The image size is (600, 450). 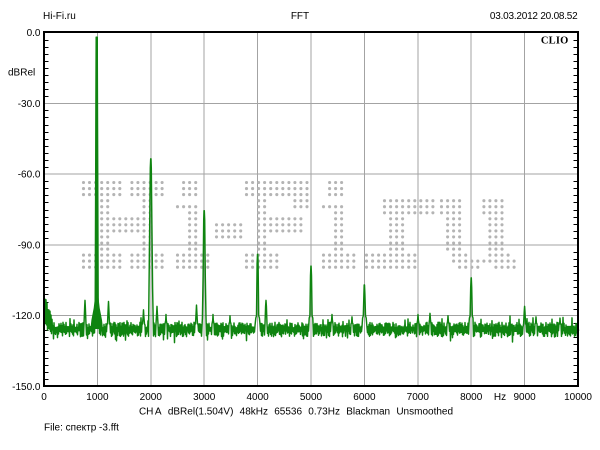 What do you see at coordinates (578, 397) in the screenshot?
I see `svg-text: 10000` at bounding box center [578, 397].